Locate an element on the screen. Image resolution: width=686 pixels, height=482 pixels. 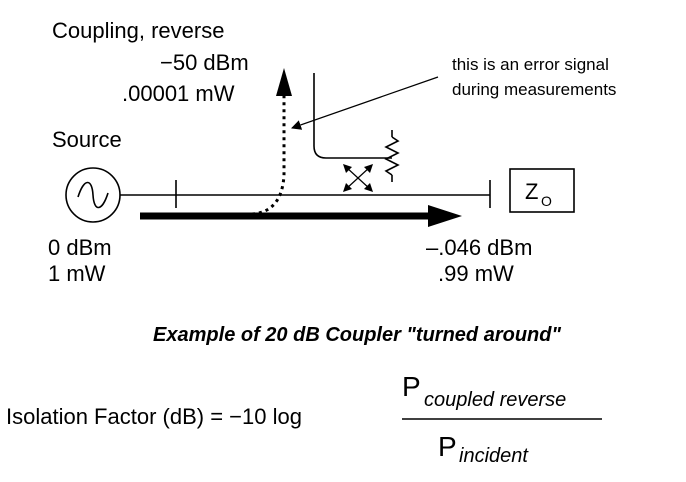
numerator-sub: coupled reverse is located at coordinates (495, 400).